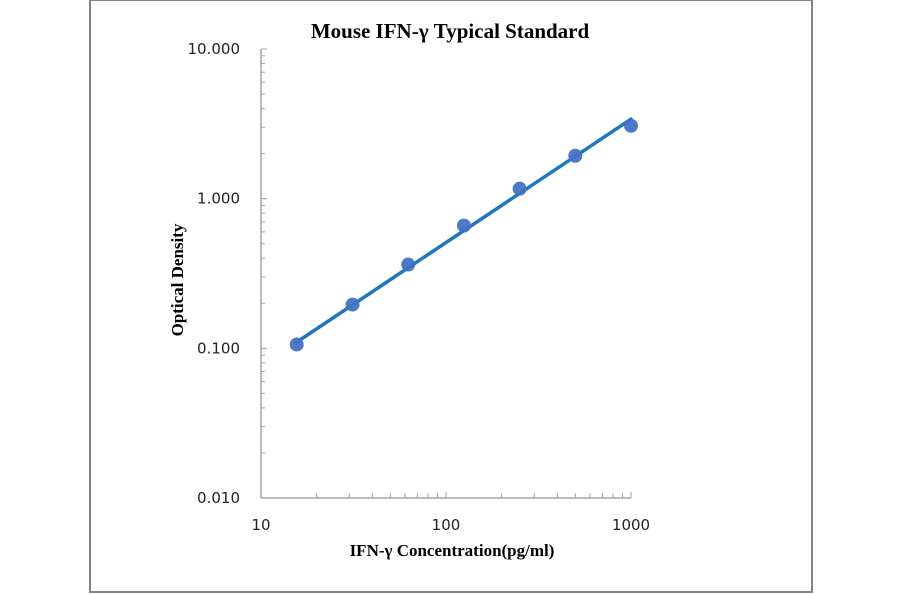 The height and width of the screenshot is (594, 900). I want to click on y-axis-label: Optical Density, so click(177, 279).